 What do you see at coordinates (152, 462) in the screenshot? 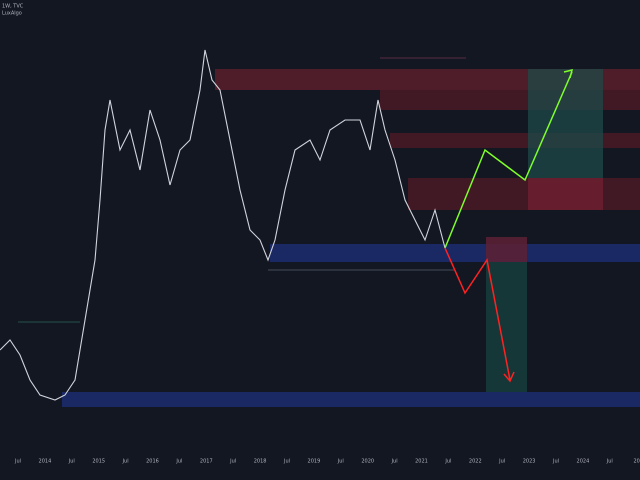
I see `x-tick-label: 2016` at bounding box center [152, 462].